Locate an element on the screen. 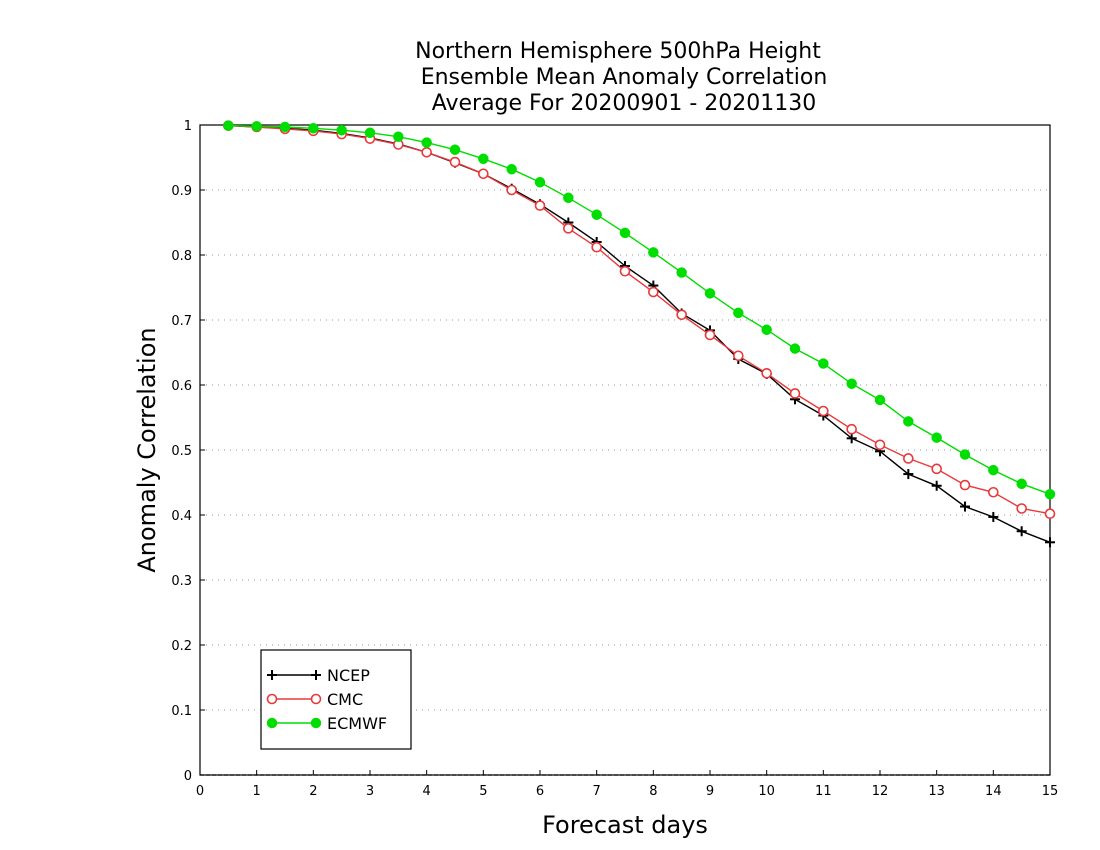  x-tick-label-12: 12 is located at coordinates (880, 791).